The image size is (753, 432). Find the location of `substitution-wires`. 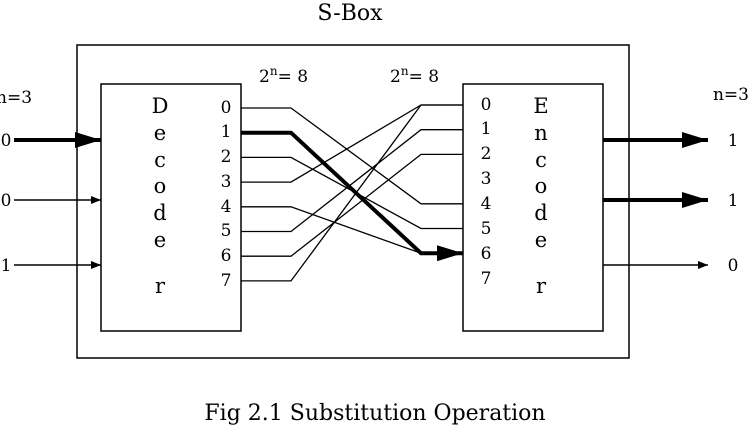

substitution-wires is located at coordinates (352, 193).